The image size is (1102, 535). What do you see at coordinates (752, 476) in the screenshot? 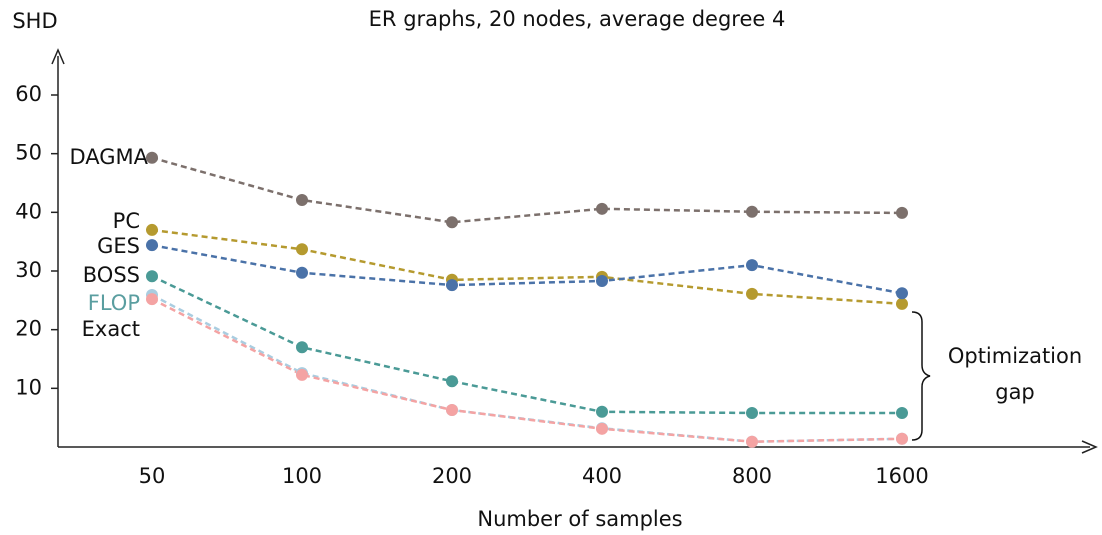
I see `x-tick-label: 800` at bounding box center [752, 476].